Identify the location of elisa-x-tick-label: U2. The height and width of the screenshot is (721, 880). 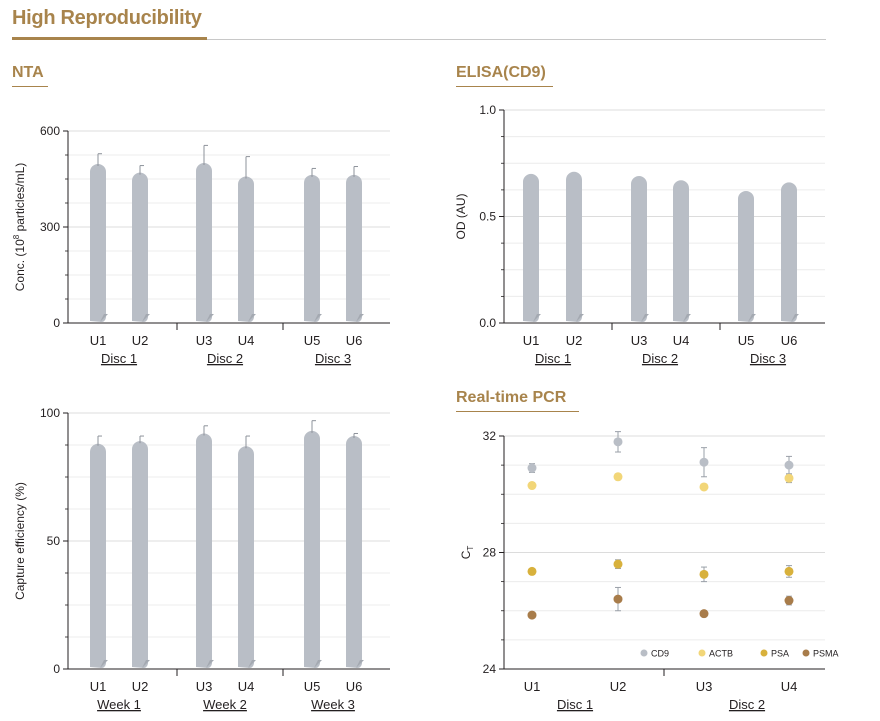
(574, 340).